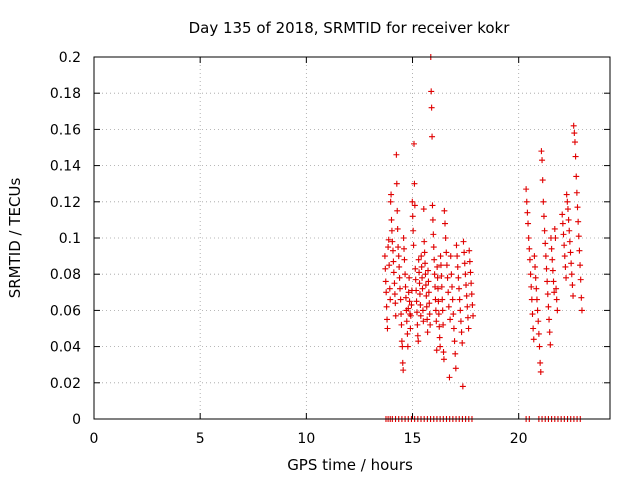  What do you see at coordinates (519, 439) in the screenshot?
I see `x-tick-label: 20` at bounding box center [519, 439].